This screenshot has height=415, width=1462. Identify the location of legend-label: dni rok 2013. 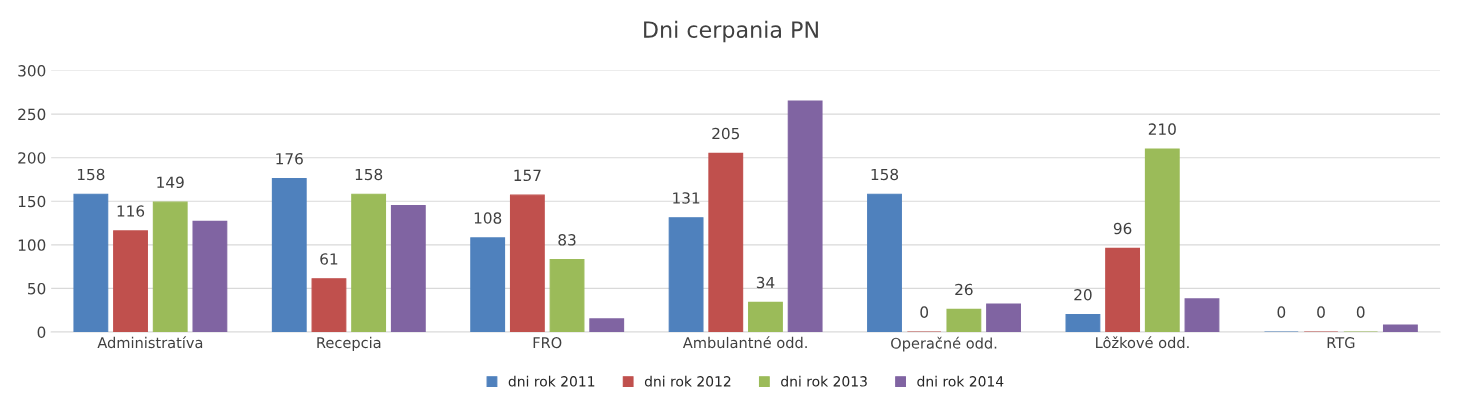
(824, 381).